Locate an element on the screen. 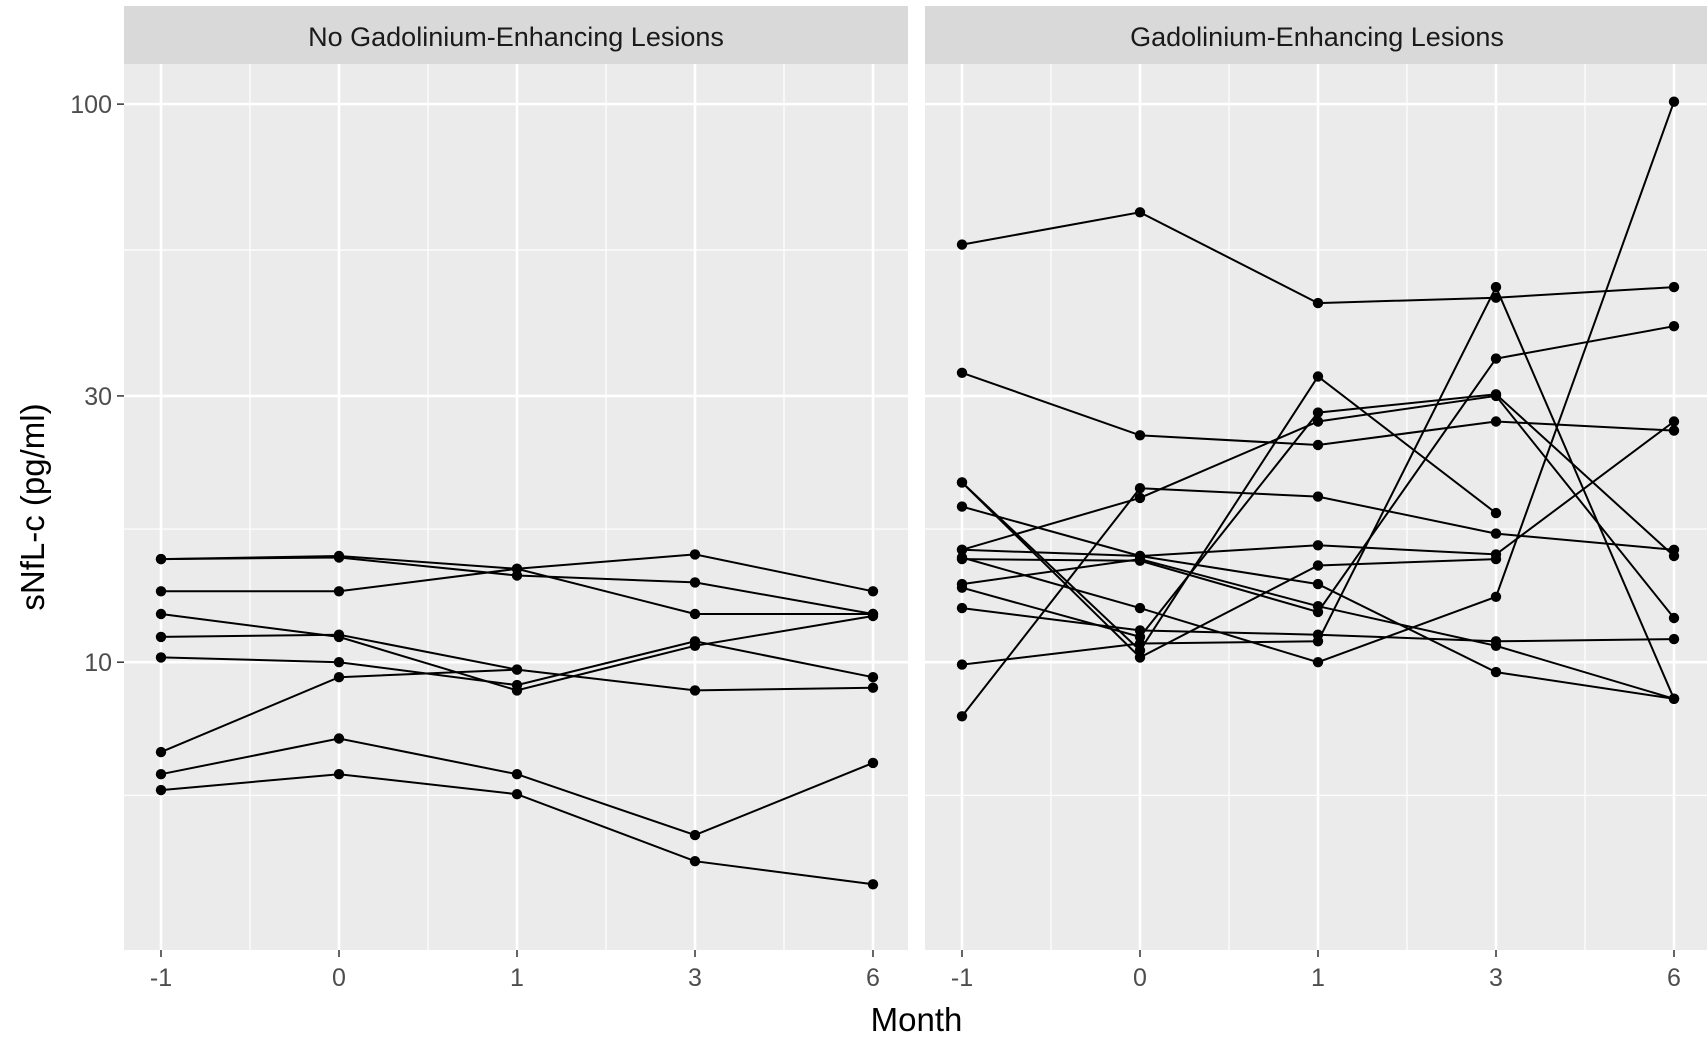 The height and width of the screenshot is (1045, 1707). panel-title: Gadolinium-Enhancing Lesions is located at coordinates (1317, 37).